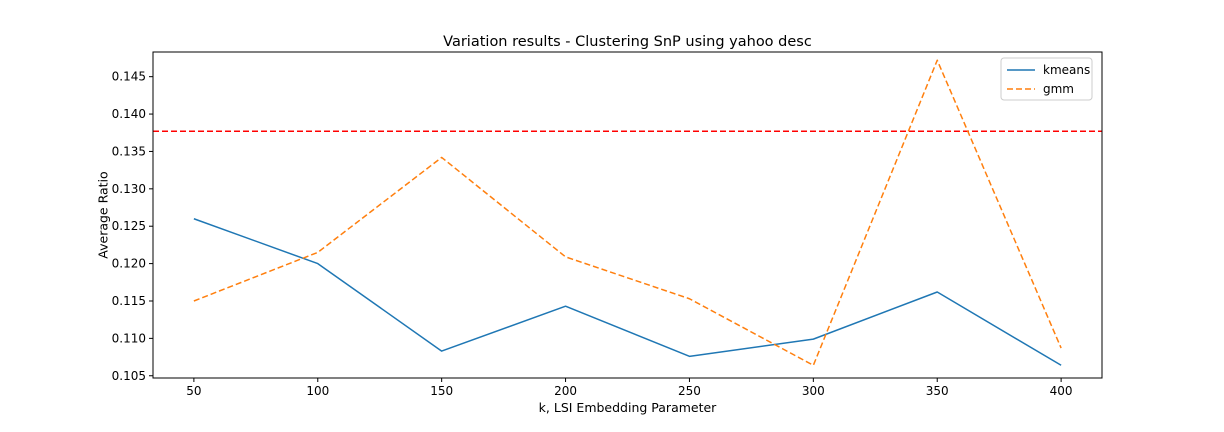 This screenshot has height=432, width=1224. I want to click on y-tick-label: 0.130, so click(129, 189).